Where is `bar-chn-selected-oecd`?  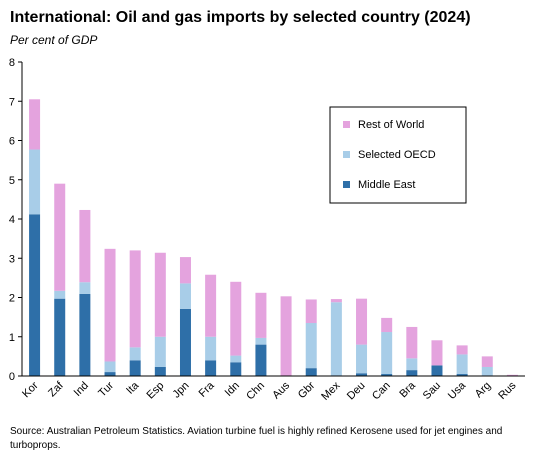 bar-chn-selected-oecd is located at coordinates (261, 341).